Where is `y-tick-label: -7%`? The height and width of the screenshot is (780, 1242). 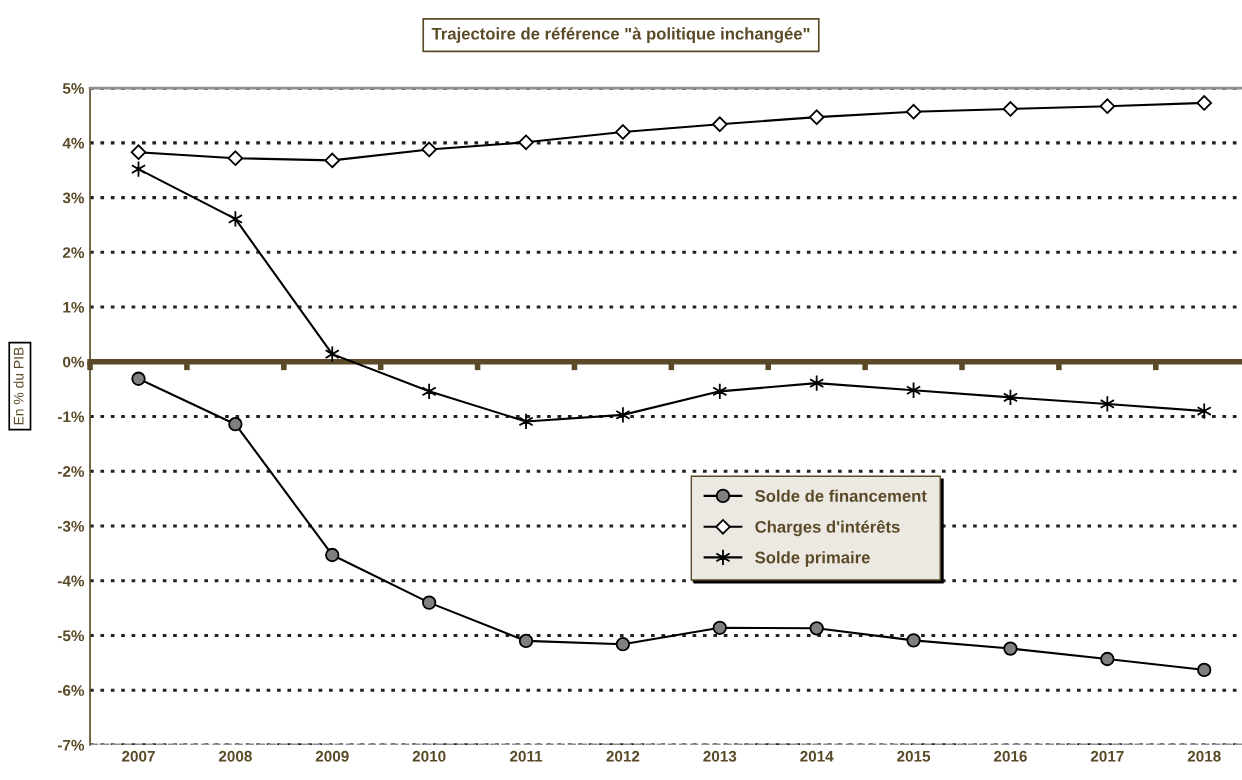 y-tick-label: -7% is located at coordinates (71, 745).